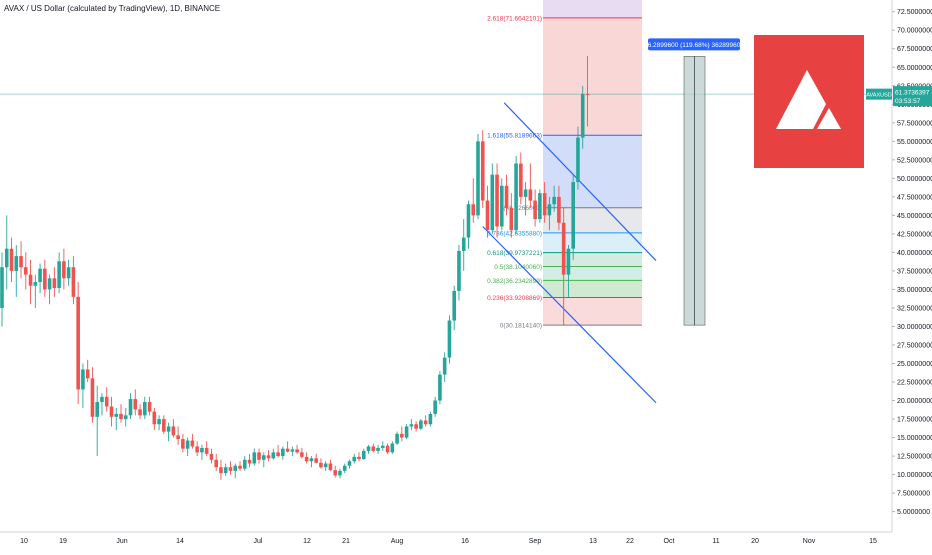 This screenshot has height=555, width=932. I want to click on x-tick-label: Aug, so click(397, 541).